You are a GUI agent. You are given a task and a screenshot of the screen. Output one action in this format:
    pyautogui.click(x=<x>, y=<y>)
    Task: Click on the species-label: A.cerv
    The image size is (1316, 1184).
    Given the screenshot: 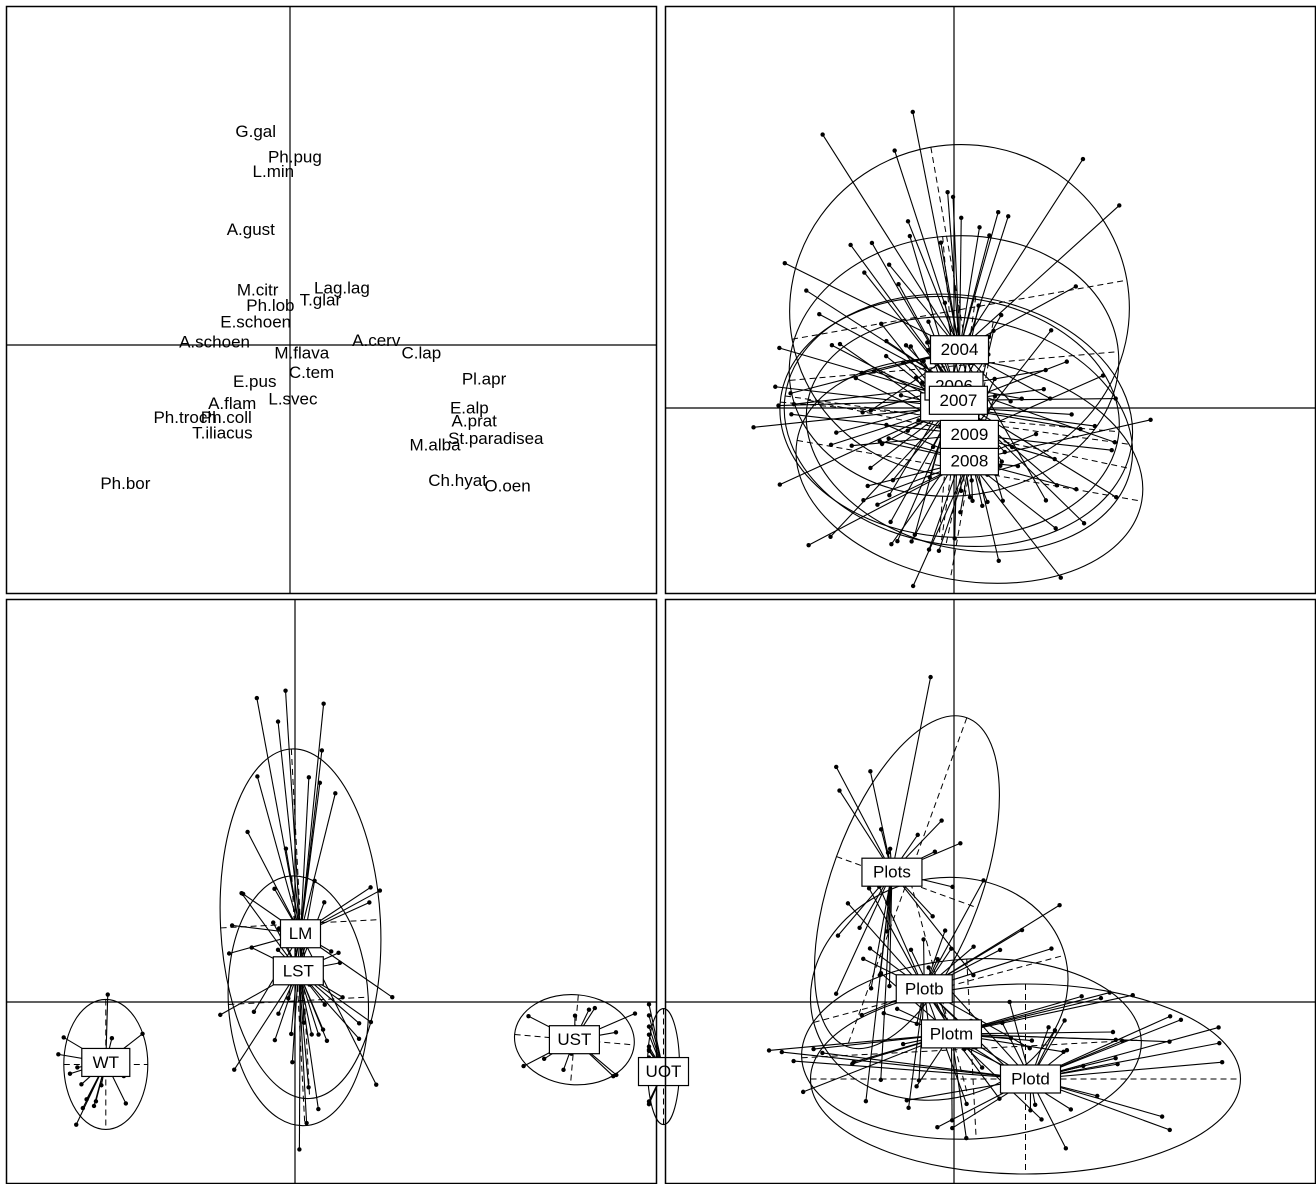 What is the action you would take?
    pyautogui.click(x=376, y=340)
    